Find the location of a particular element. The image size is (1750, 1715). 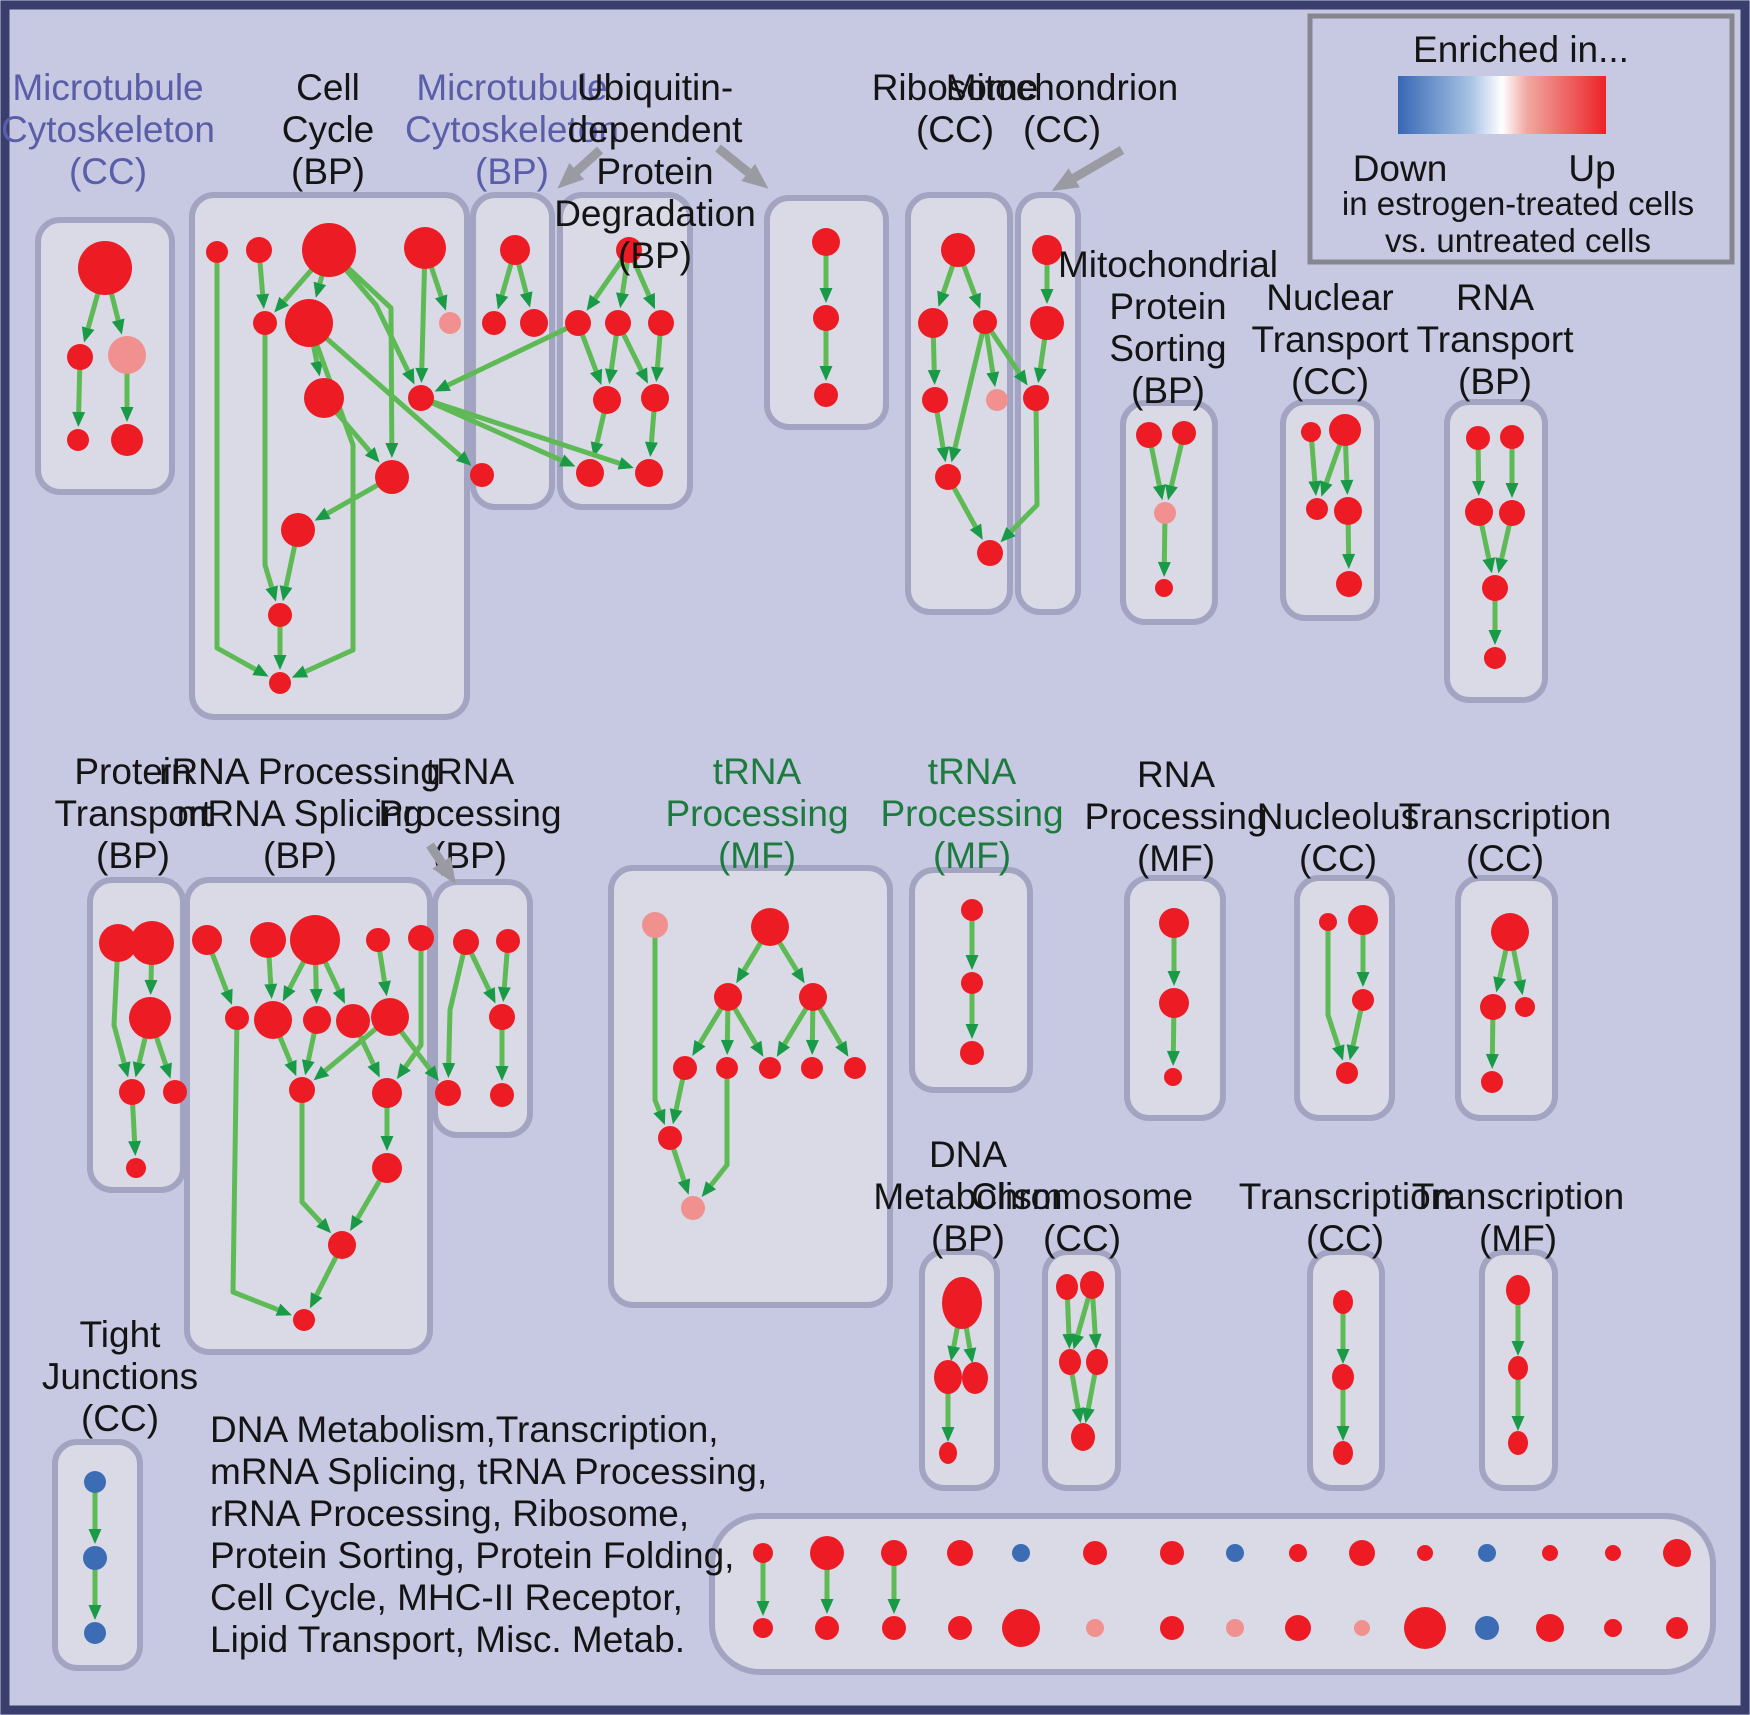

go-node-nuc-transport-n3 is located at coordinates (1317, 509).